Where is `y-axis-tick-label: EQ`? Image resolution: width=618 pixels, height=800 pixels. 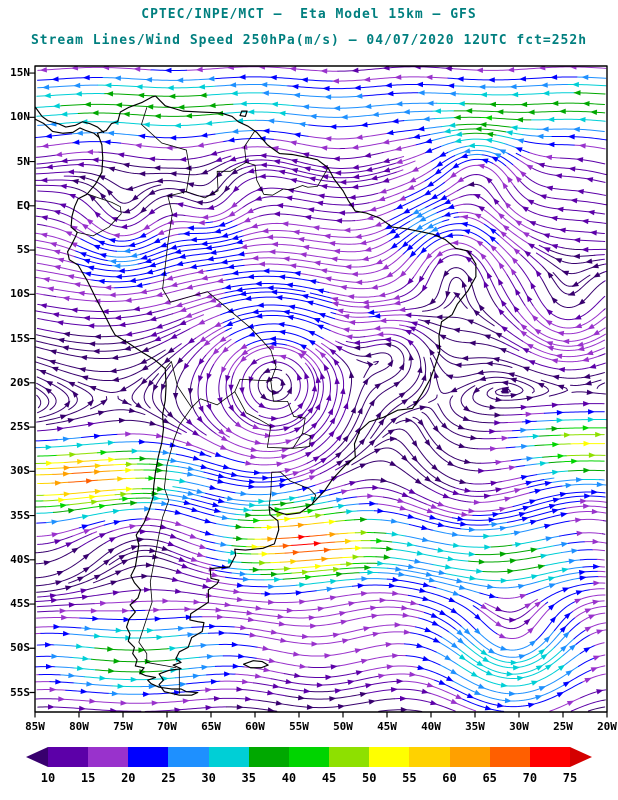
y-axis-tick-label: EQ is located at coordinates (23, 205).